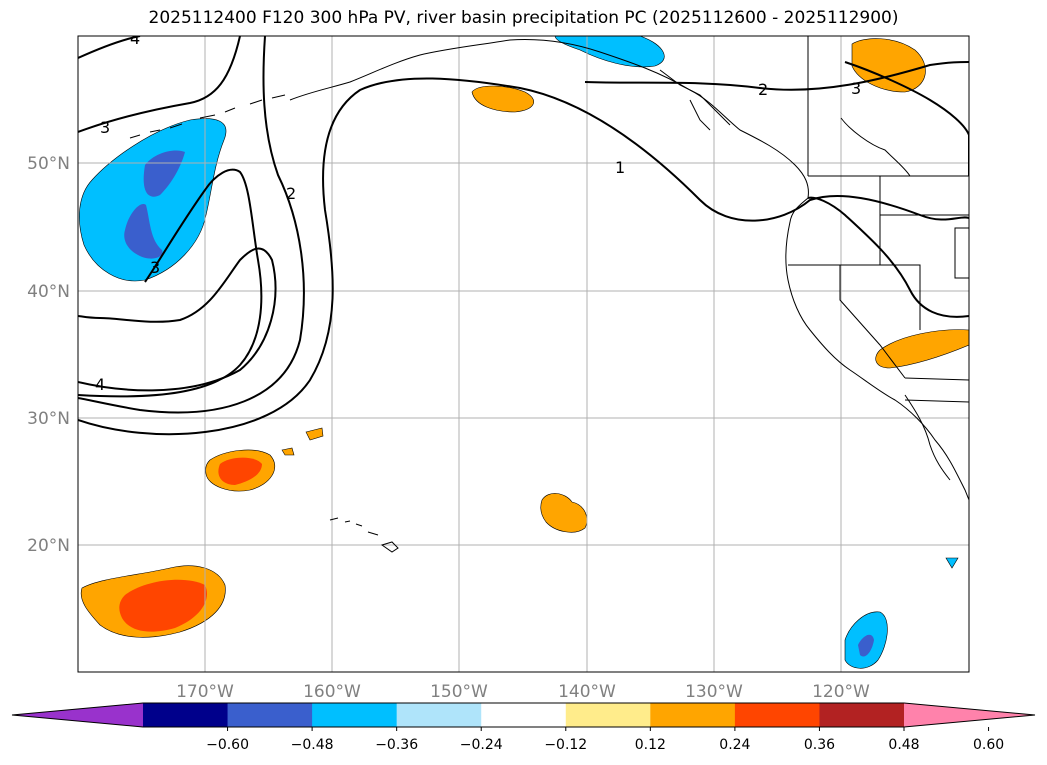  Describe the element at coordinates (159, 84) in the screenshot. I see `pv-contour-3-upper` at that location.